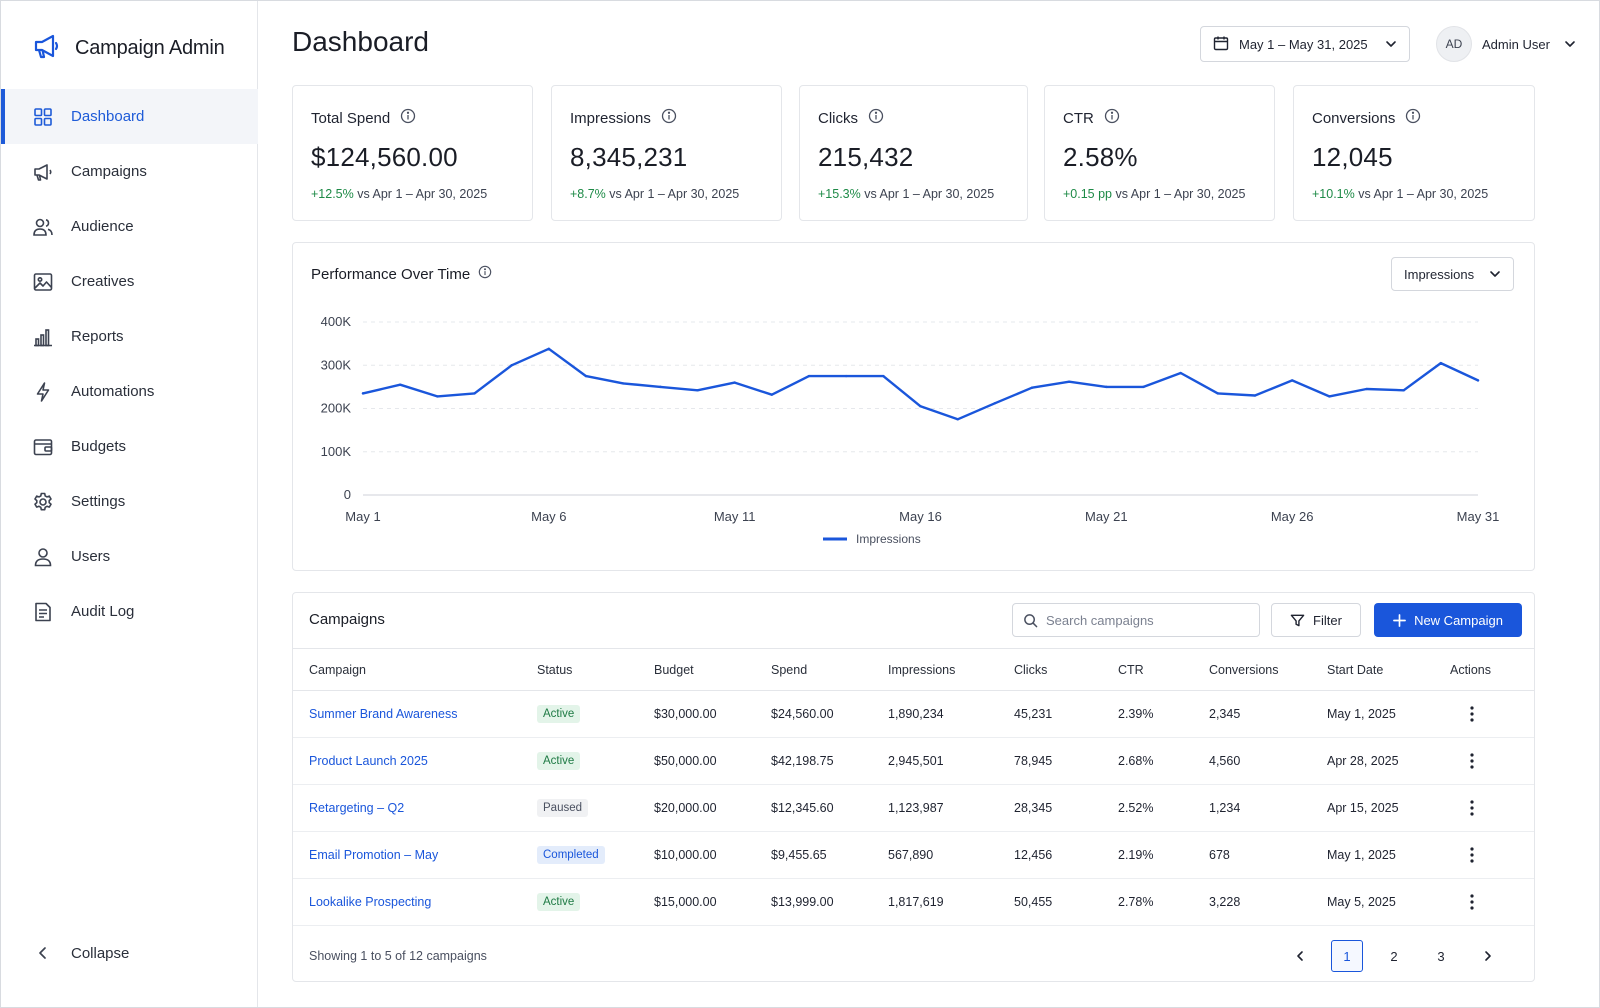 This screenshot has height=1008, width=1600. I want to click on sidebar-item-users: Users, so click(129, 556).